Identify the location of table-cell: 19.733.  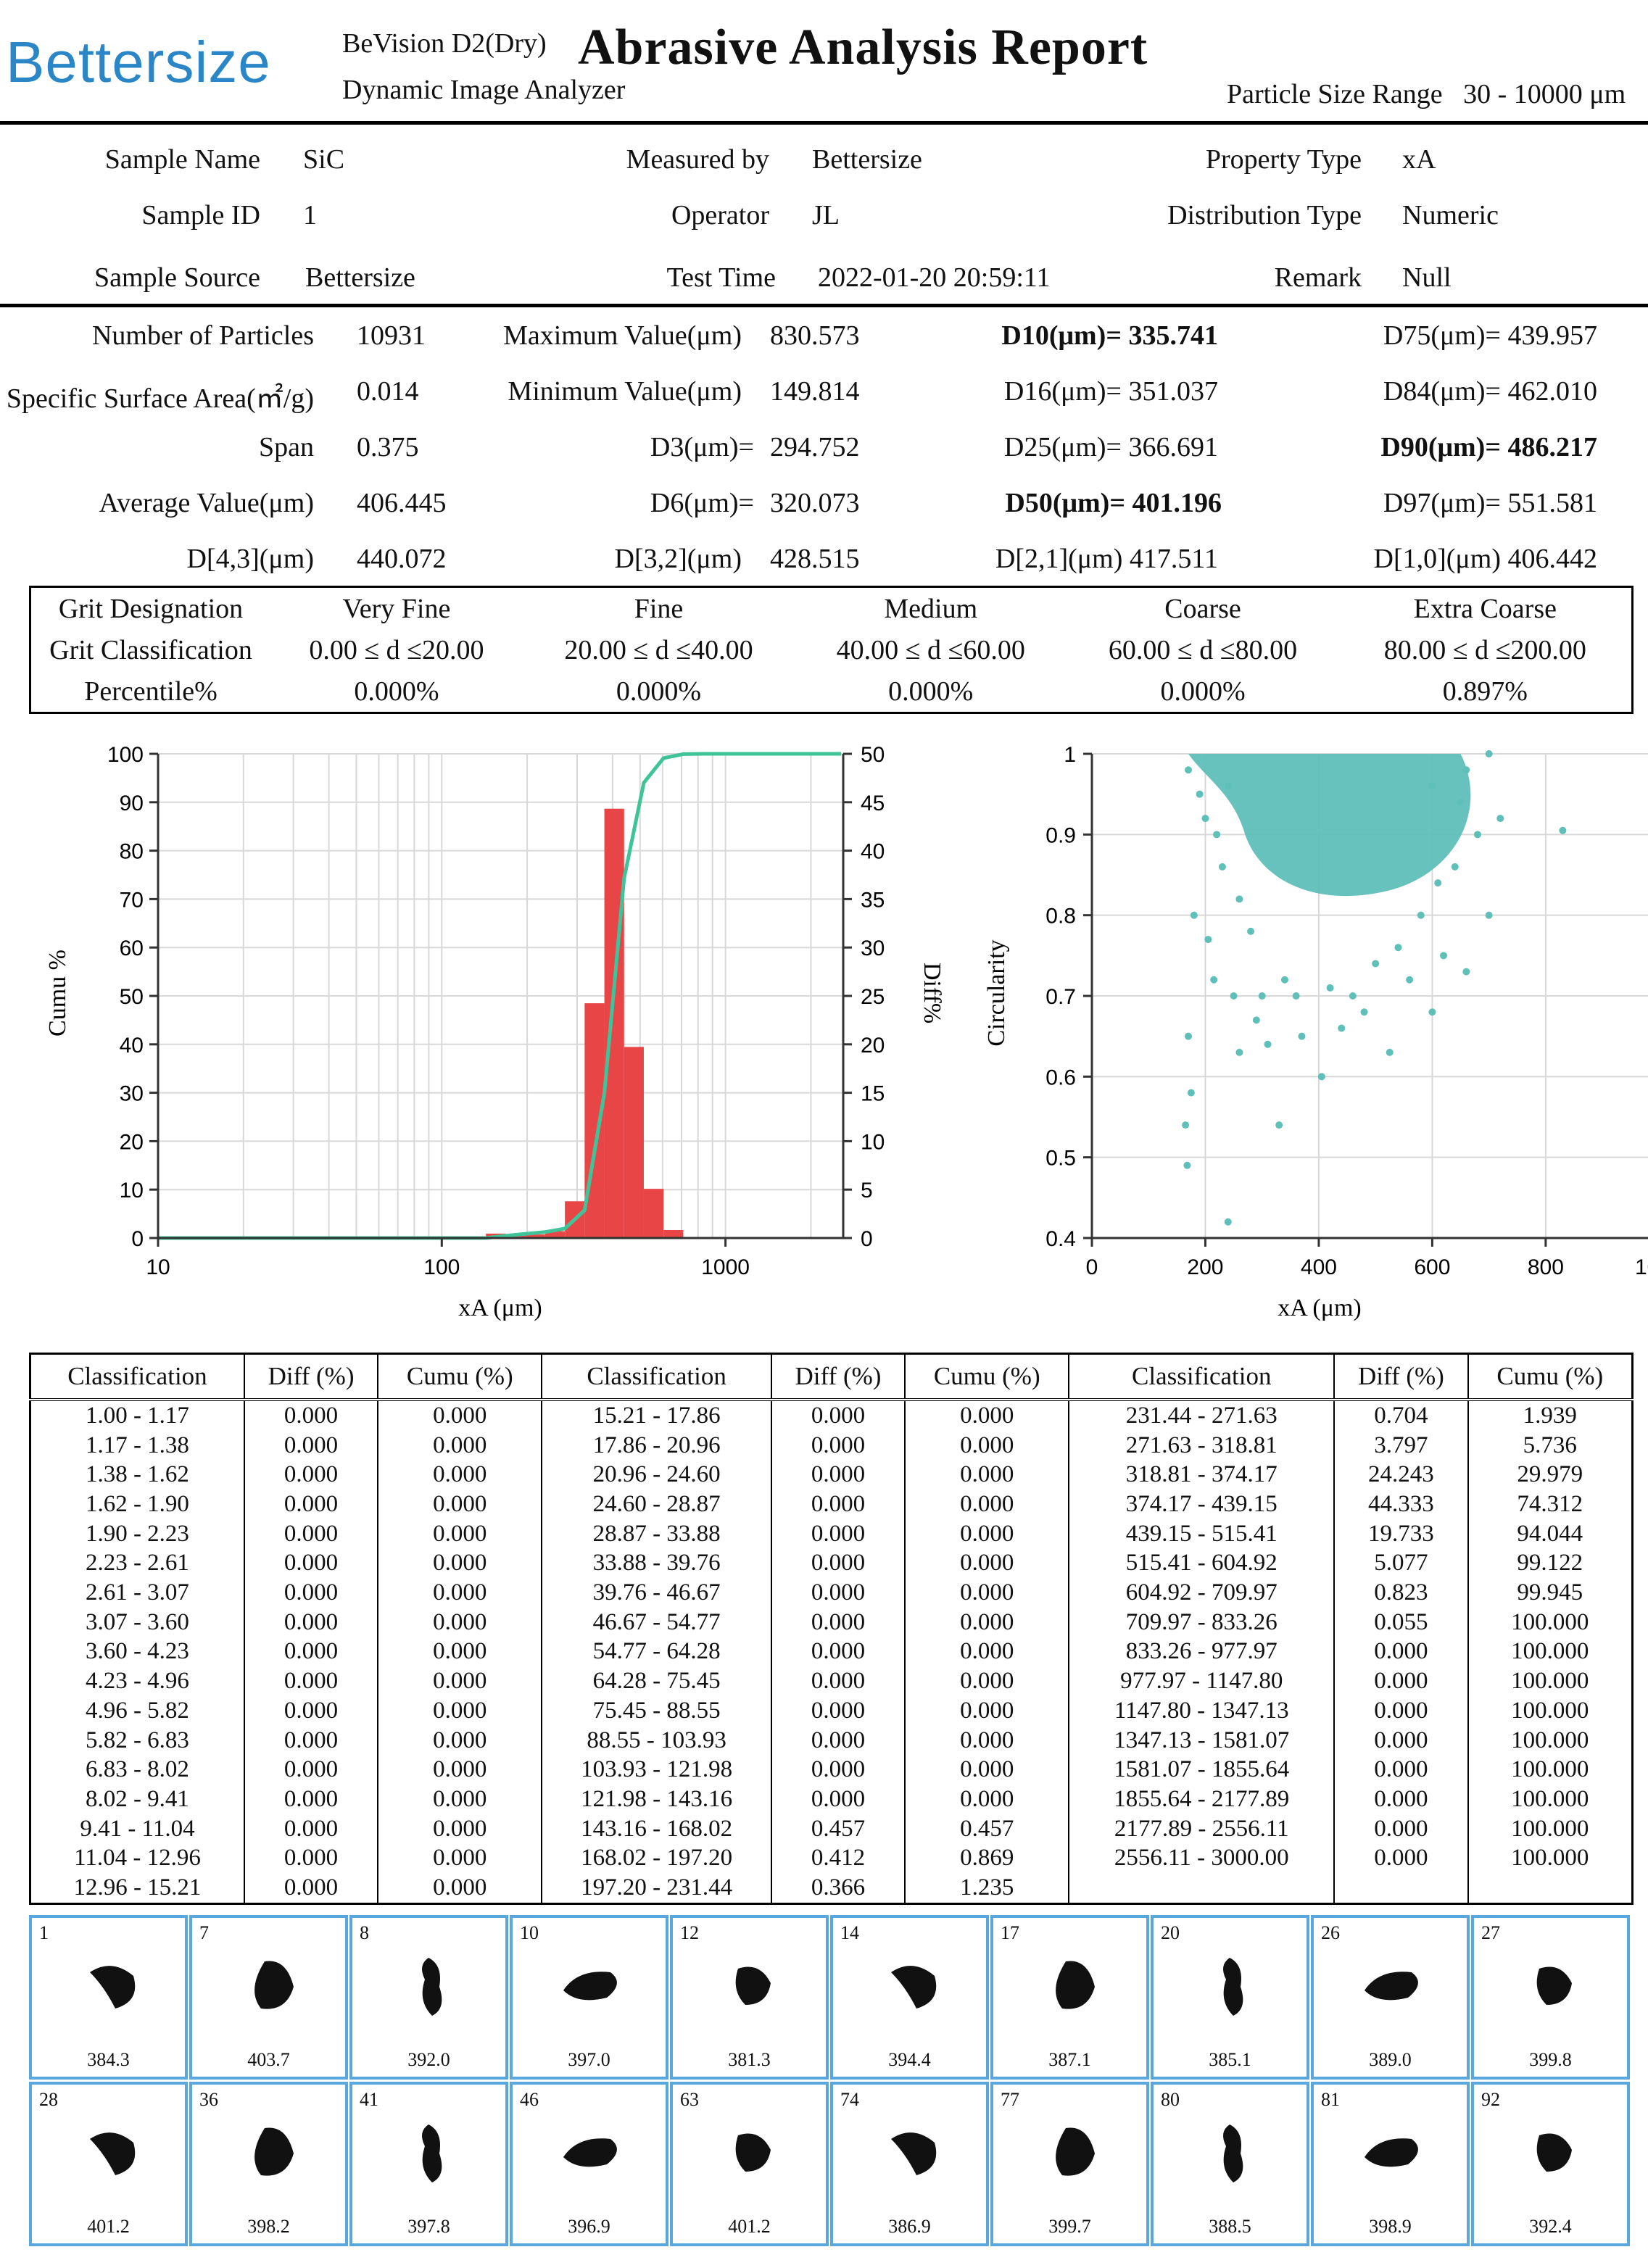
(1401, 1534).